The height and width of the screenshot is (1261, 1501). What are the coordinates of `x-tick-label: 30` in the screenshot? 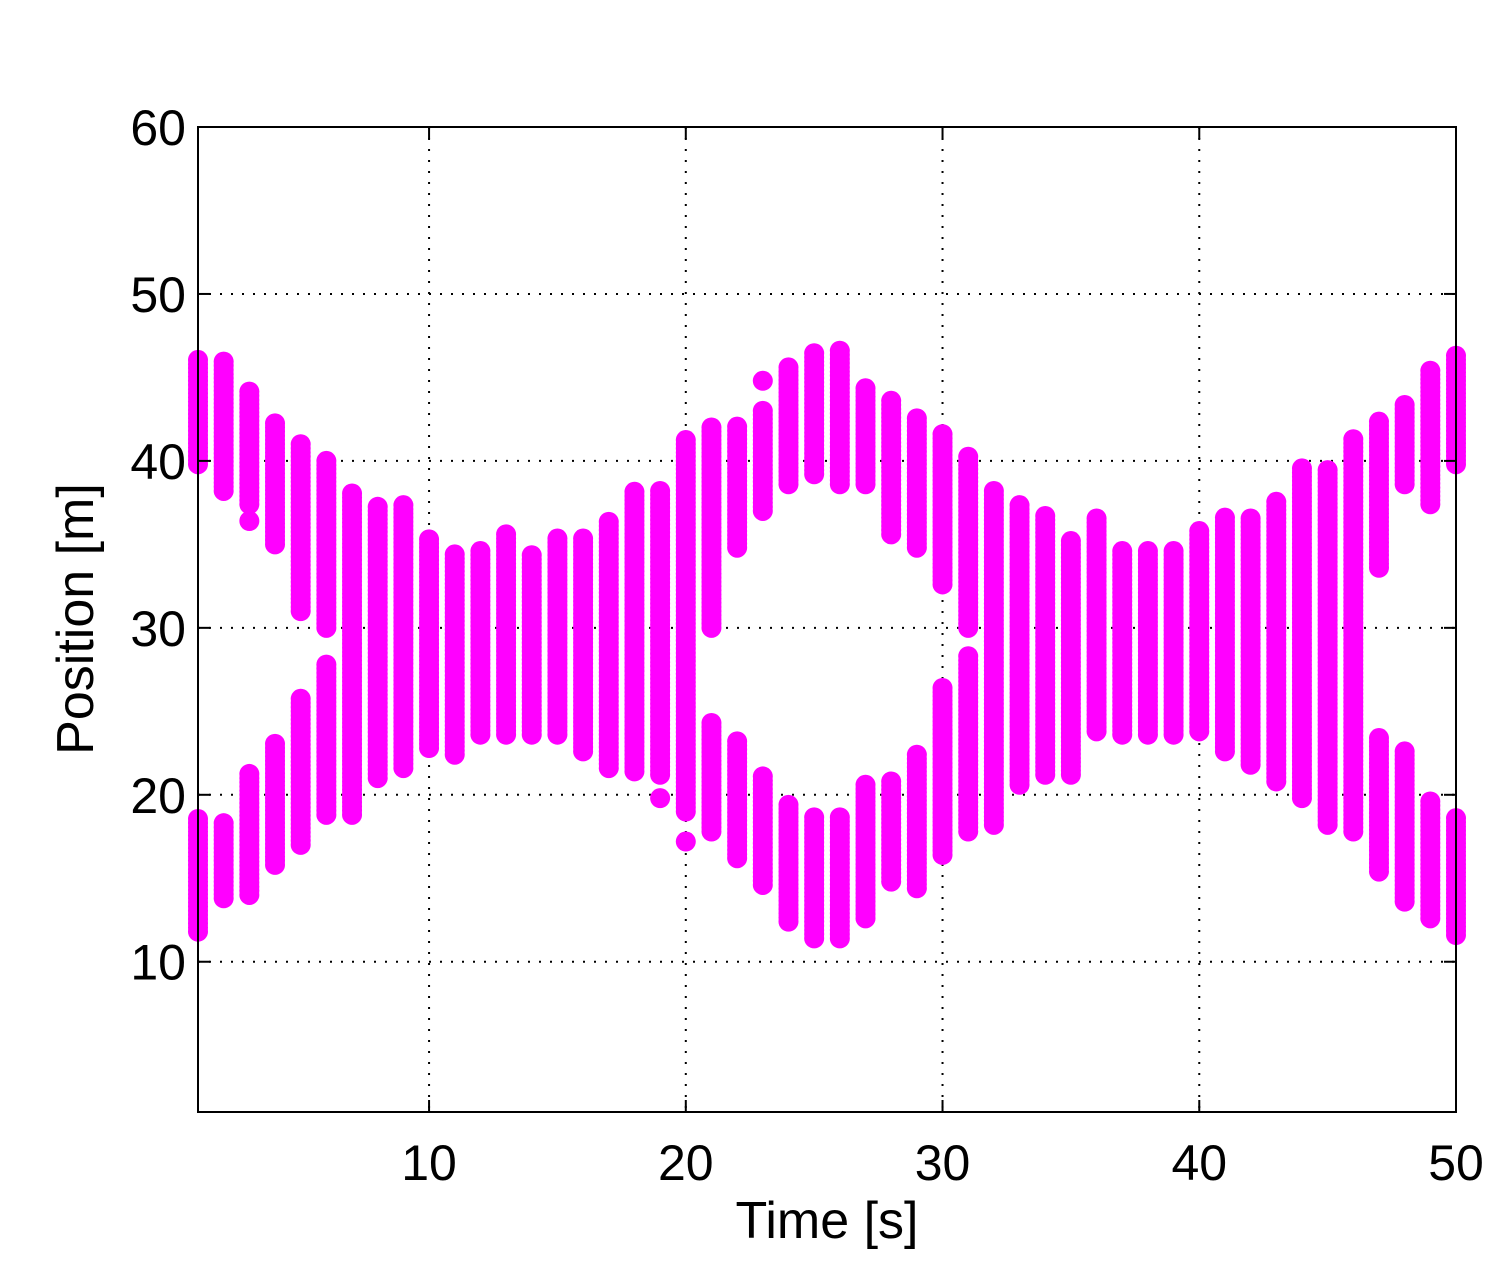 It's located at (943, 1163).